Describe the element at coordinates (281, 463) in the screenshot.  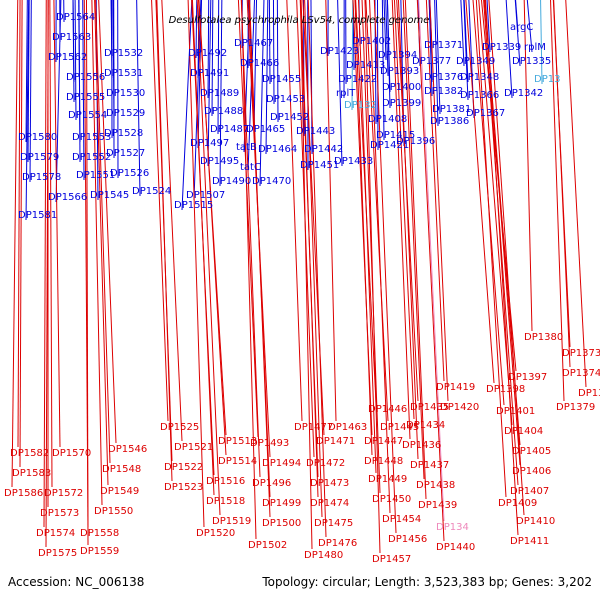
I see `gene-label: DP1494` at that location.